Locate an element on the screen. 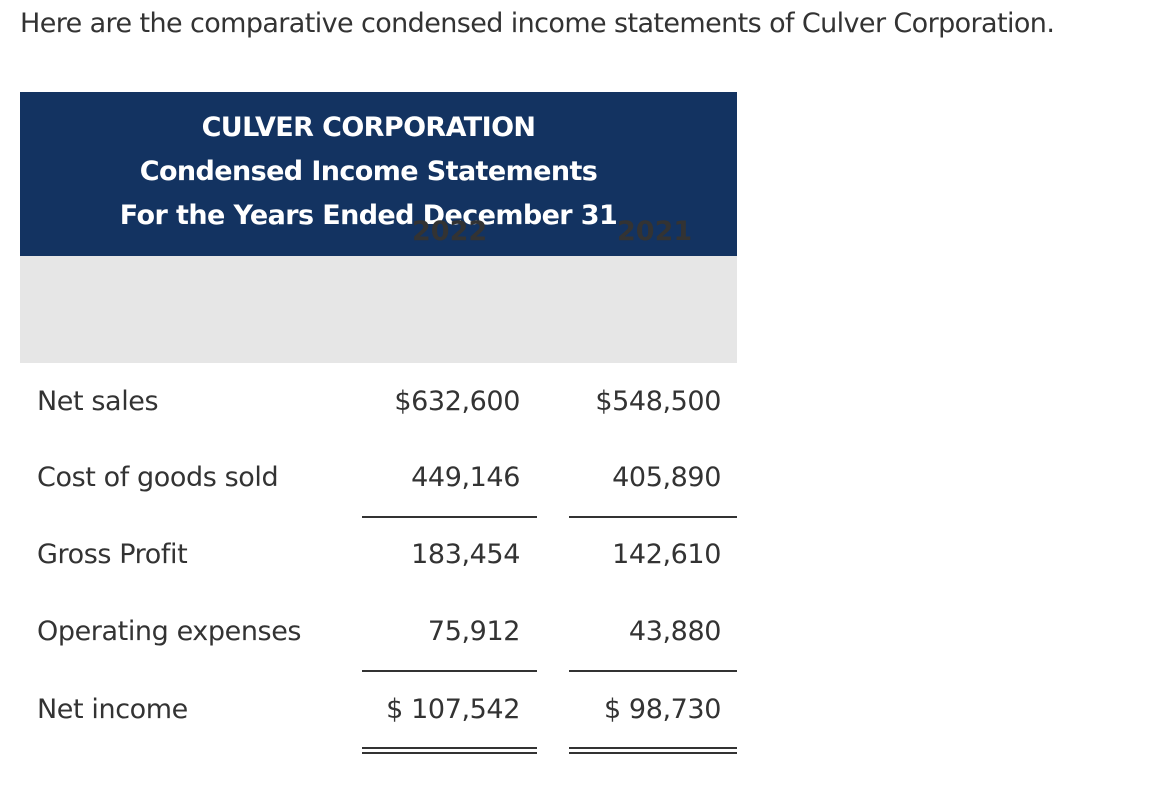 The width and height of the screenshot is (1168, 794). value-2022: 449,146 is located at coordinates (465, 477).